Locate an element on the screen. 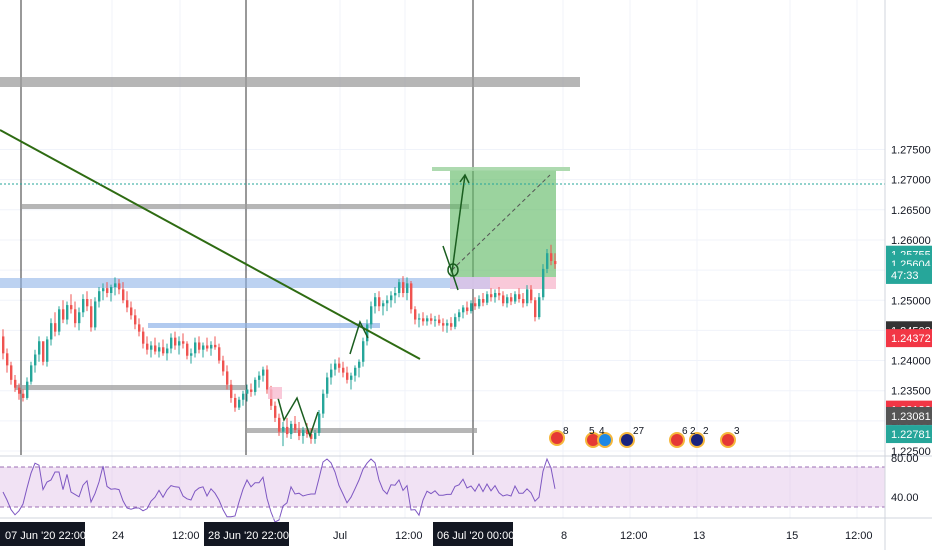 The width and height of the screenshot is (932, 550). resistance-level is located at coordinates (245, 206).